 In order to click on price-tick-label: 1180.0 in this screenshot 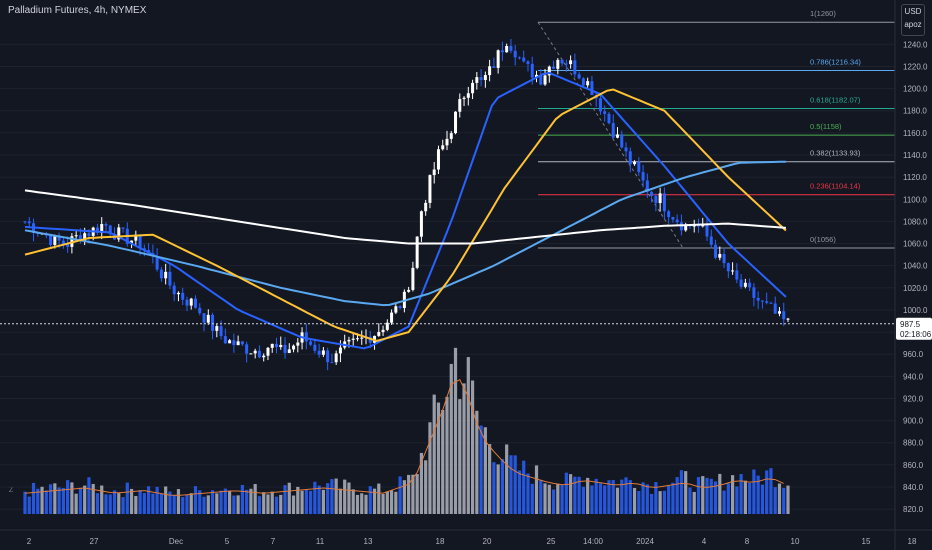, I will do `click(915, 111)`.